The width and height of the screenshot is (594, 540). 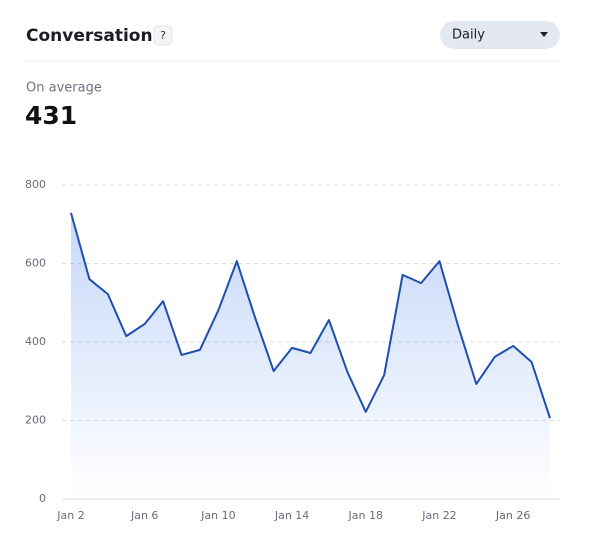 I want to click on x-tick-label: Jan 22, so click(x=438, y=515).